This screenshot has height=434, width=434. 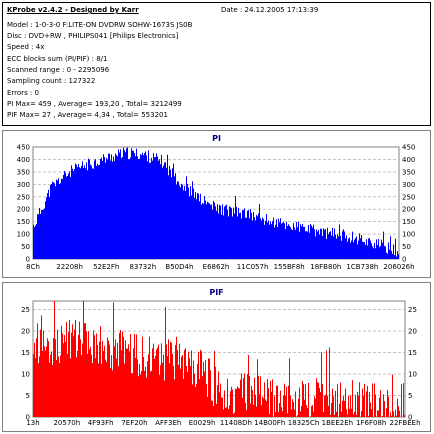 I want to click on y-tick-label-left: 5, so click(x=28, y=396).